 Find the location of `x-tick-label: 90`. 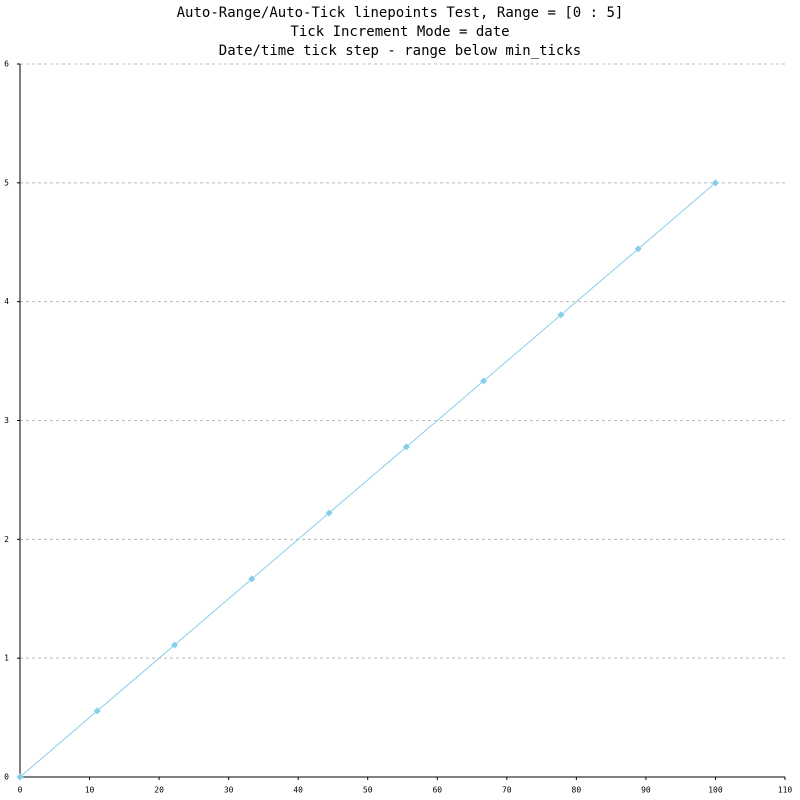

x-tick-label: 90 is located at coordinates (646, 790).